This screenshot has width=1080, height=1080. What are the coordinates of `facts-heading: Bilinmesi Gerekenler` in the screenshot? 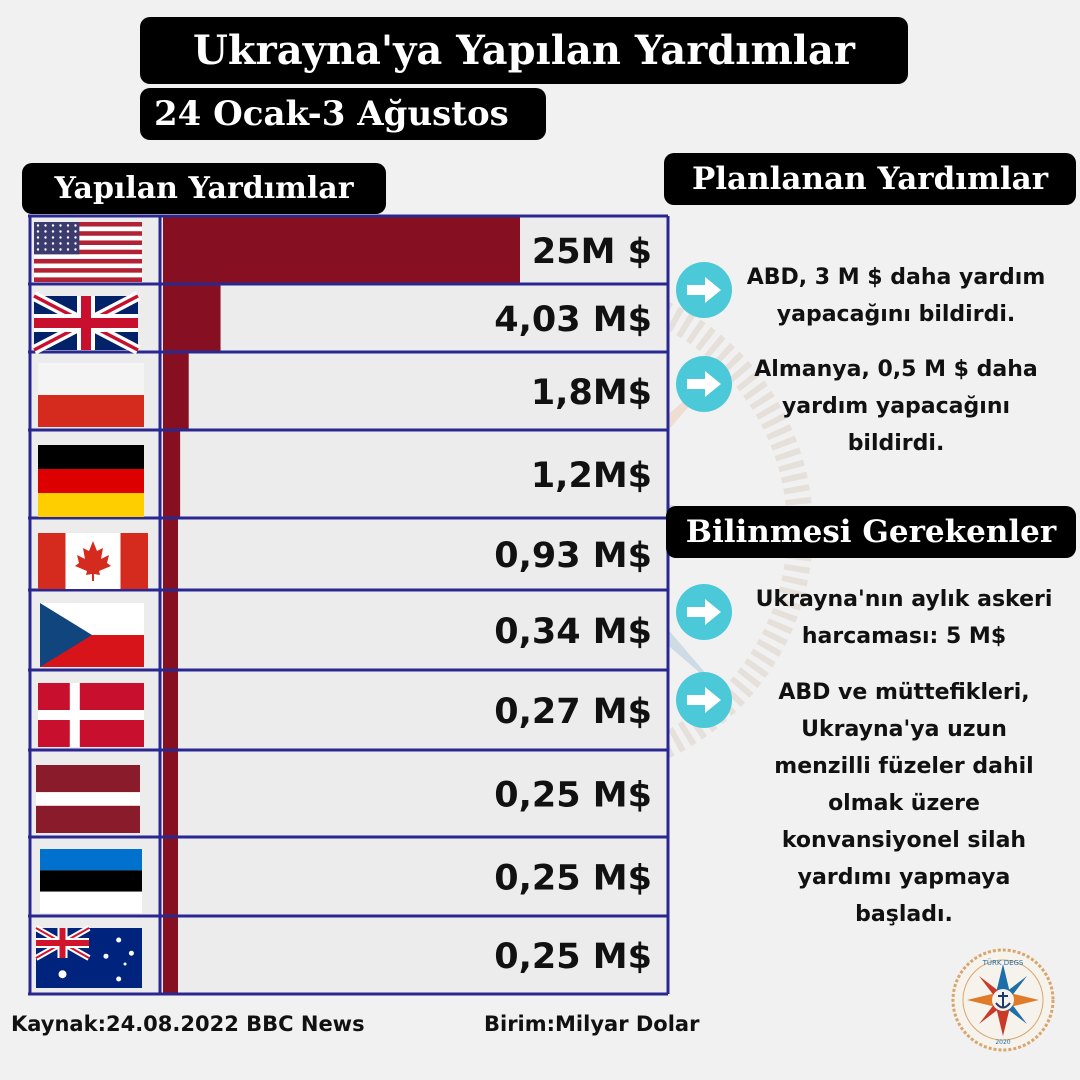 It's located at (871, 532).